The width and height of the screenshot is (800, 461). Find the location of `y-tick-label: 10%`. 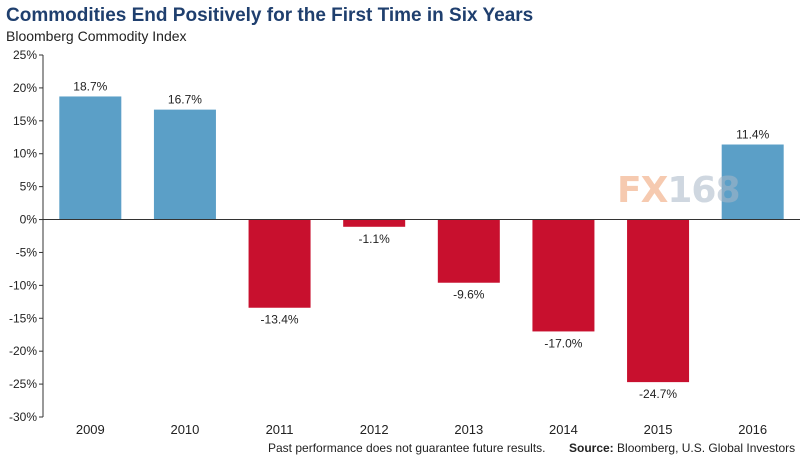

y-tick-label: 10% is located at coordinates (25, 154).